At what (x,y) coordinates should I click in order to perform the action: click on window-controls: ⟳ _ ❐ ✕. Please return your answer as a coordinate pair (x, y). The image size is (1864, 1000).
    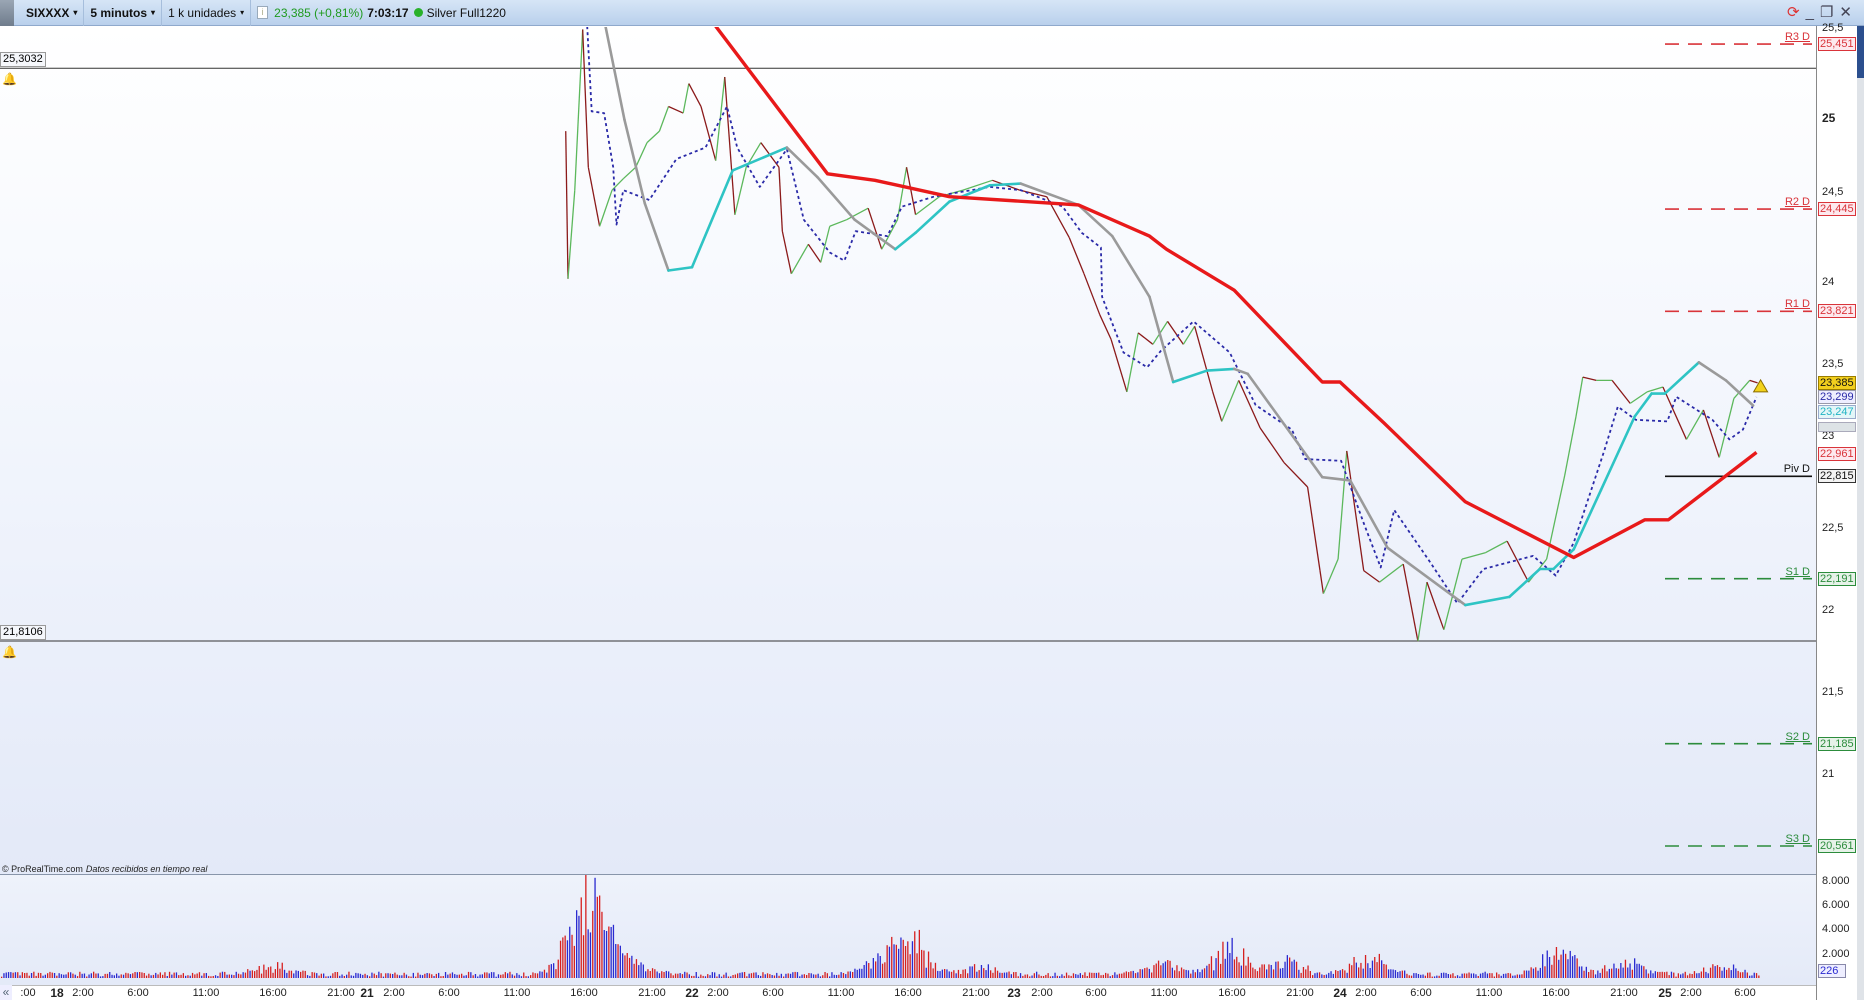
    Looking at the image, I should click on (1819, 12).